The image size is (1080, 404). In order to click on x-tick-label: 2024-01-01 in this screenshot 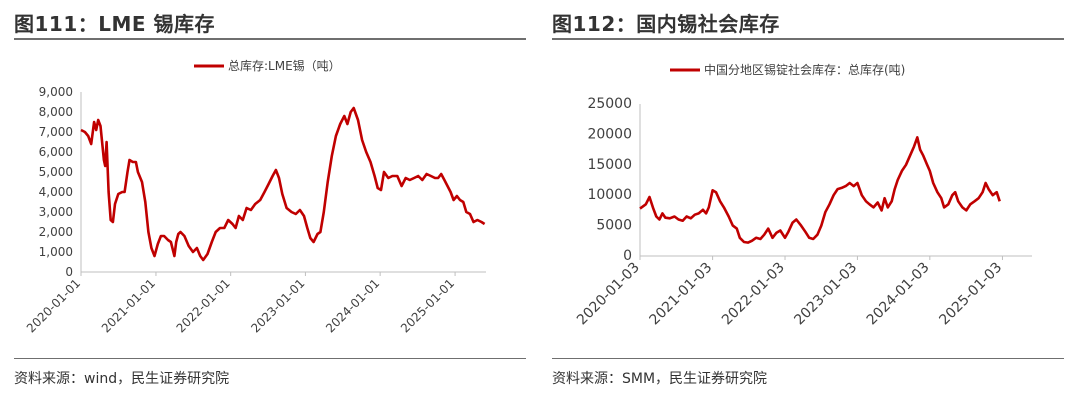, I will do `click(352, 305)`.